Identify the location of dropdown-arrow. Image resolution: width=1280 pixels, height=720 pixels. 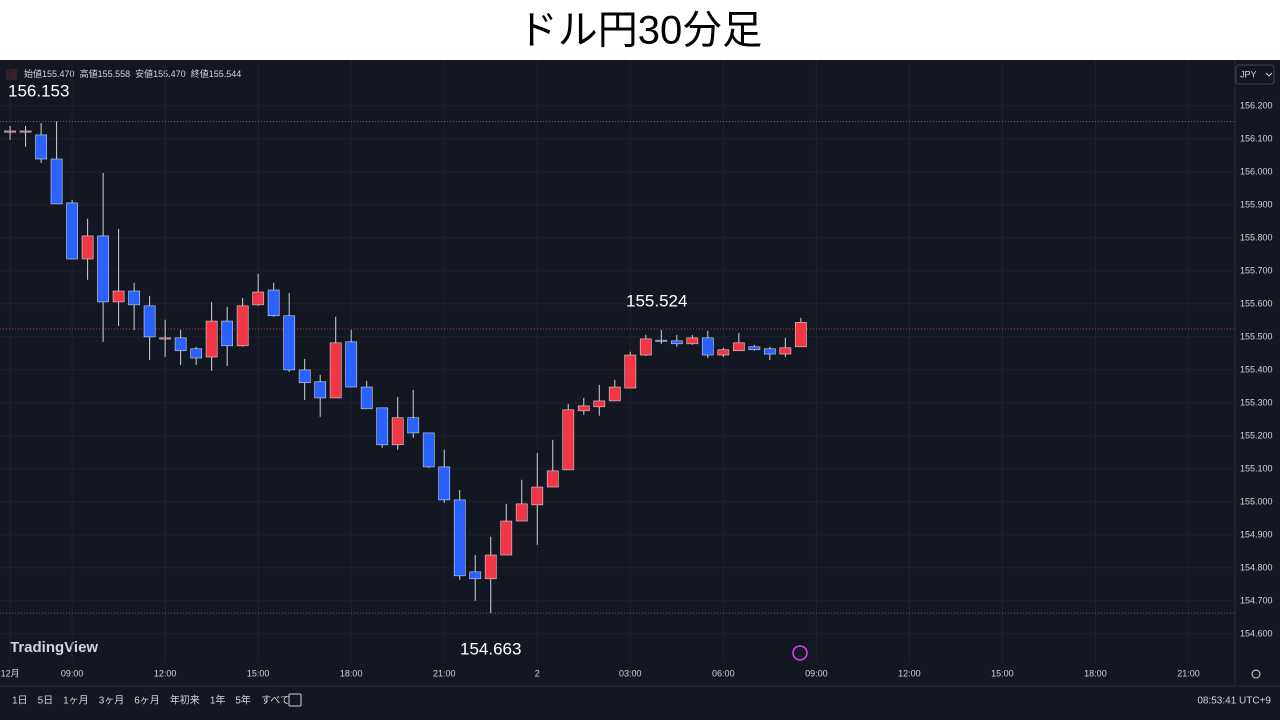
(1269, 74).